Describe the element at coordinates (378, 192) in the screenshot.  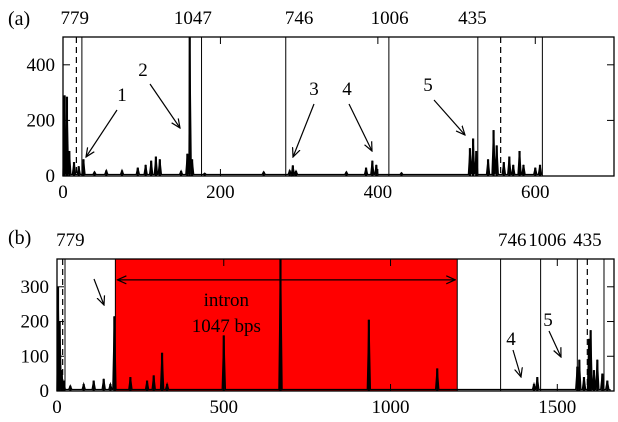
I see `x-tick-label: 400` at that location.